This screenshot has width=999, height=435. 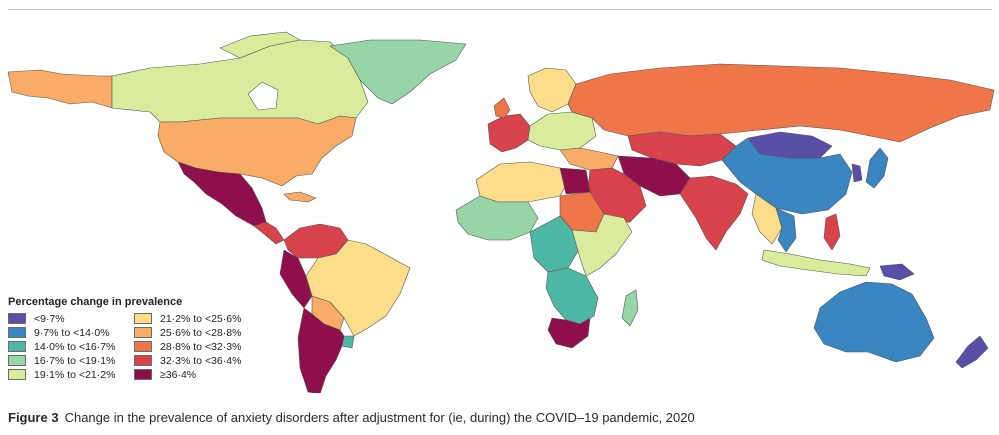 I want to click on region-madagascar, so click(x=630, y=308).